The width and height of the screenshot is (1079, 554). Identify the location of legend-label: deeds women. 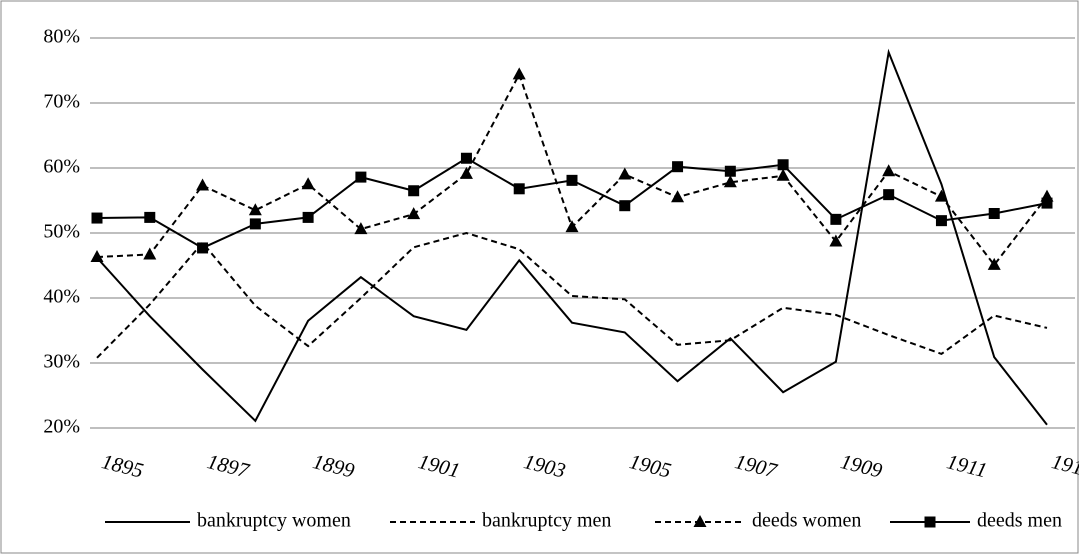
(806, 521).